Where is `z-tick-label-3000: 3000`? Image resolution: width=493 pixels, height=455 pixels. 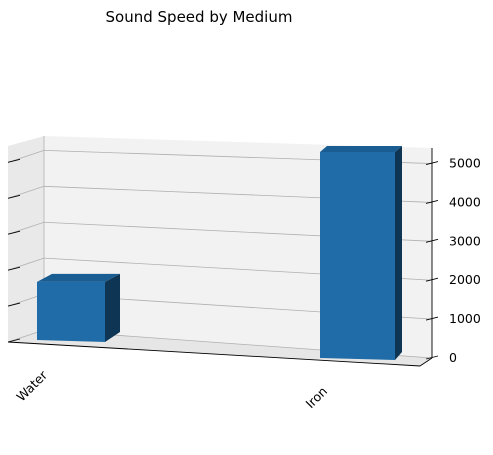
z-tick-label-3000: 3000 is located at coordinates (465, 240).